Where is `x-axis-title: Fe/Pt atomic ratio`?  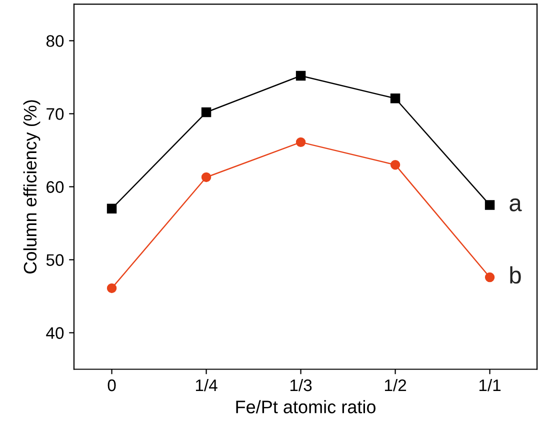 x-axis-title: Fe/Pt atomic ratio is located at coordinates (306, 407).